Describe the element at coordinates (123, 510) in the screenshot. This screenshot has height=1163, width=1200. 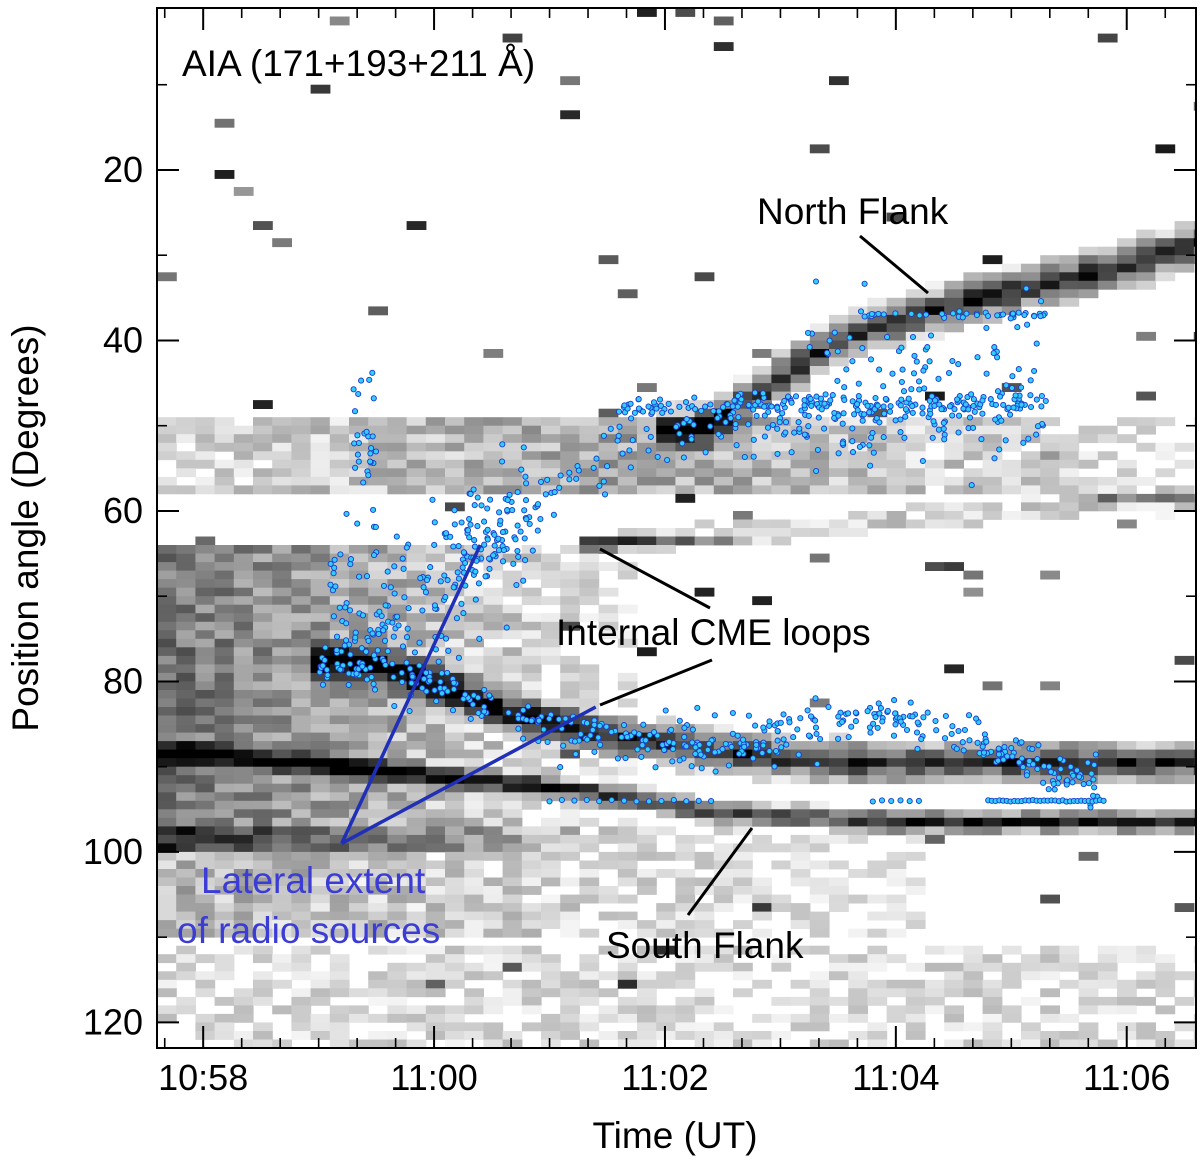
I see `y-tick-label: 60` at that location.